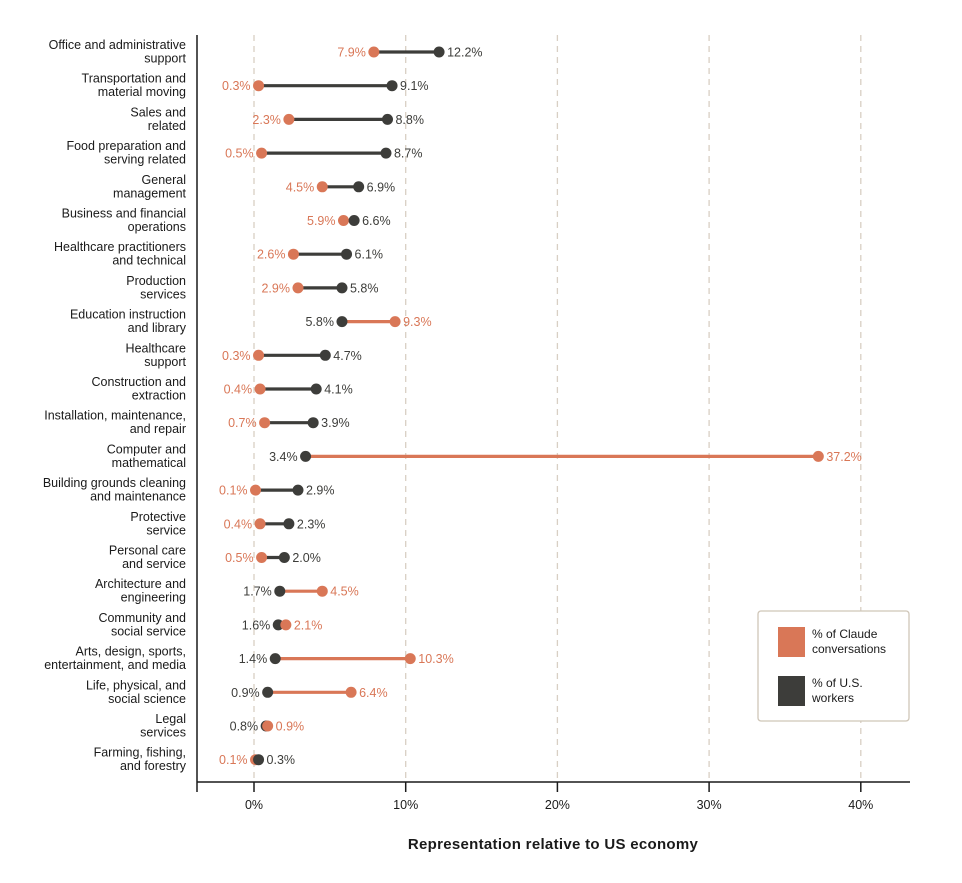  Describe the element at coordinates (791, 691) in the screenshot. I see `legend-swatch-workers` at that location.